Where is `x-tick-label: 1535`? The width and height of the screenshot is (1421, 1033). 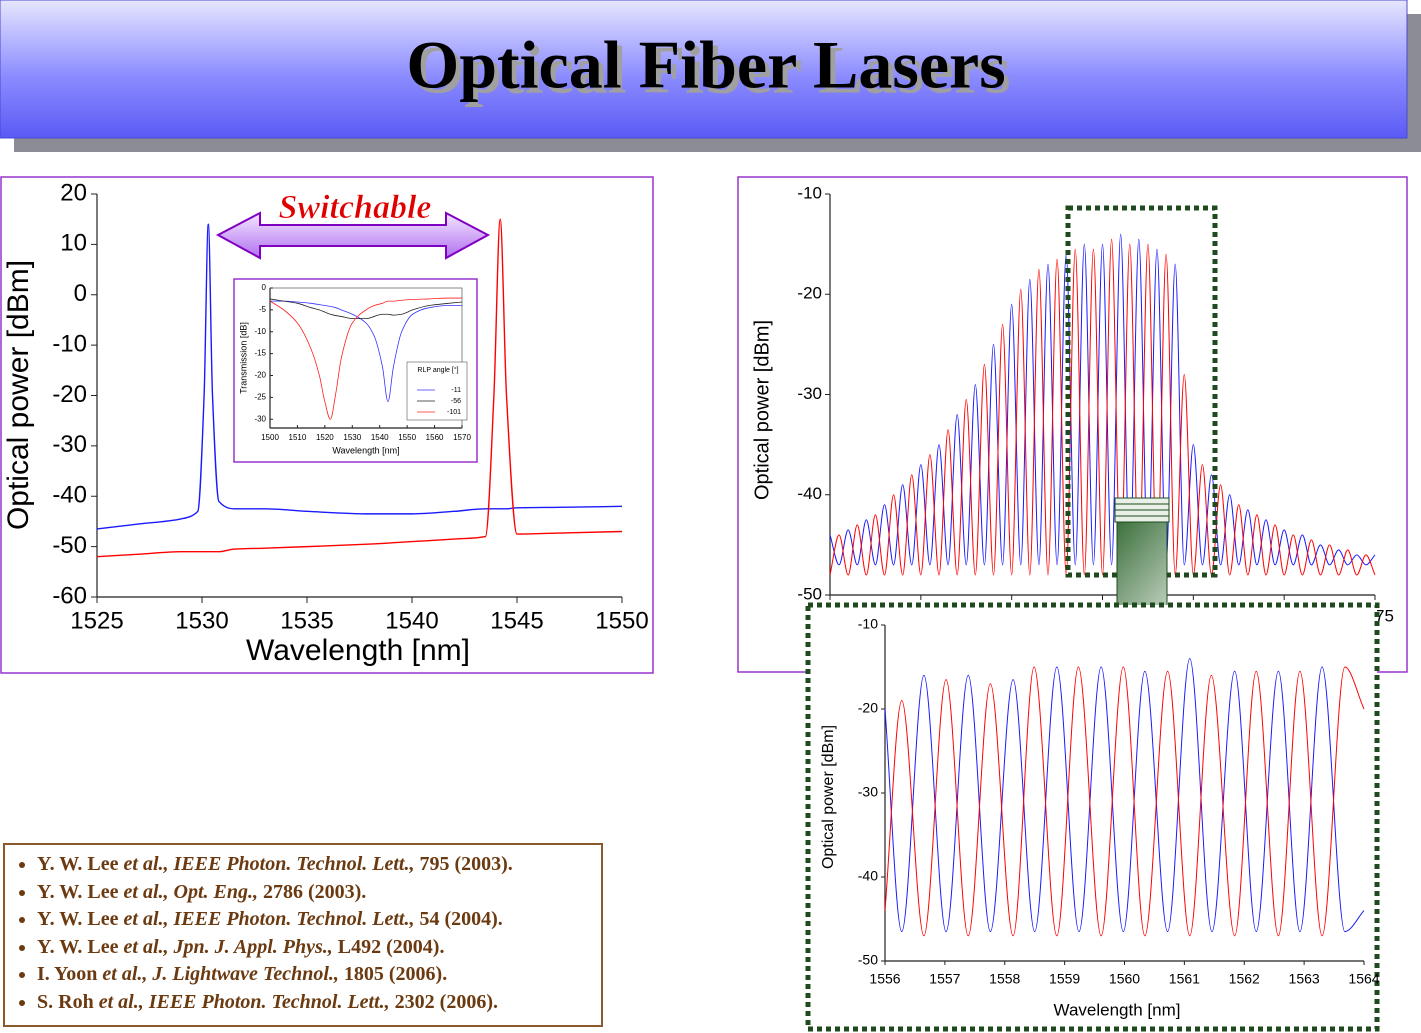 x-tick-label: 1535 is located at coordinates (306, 620).